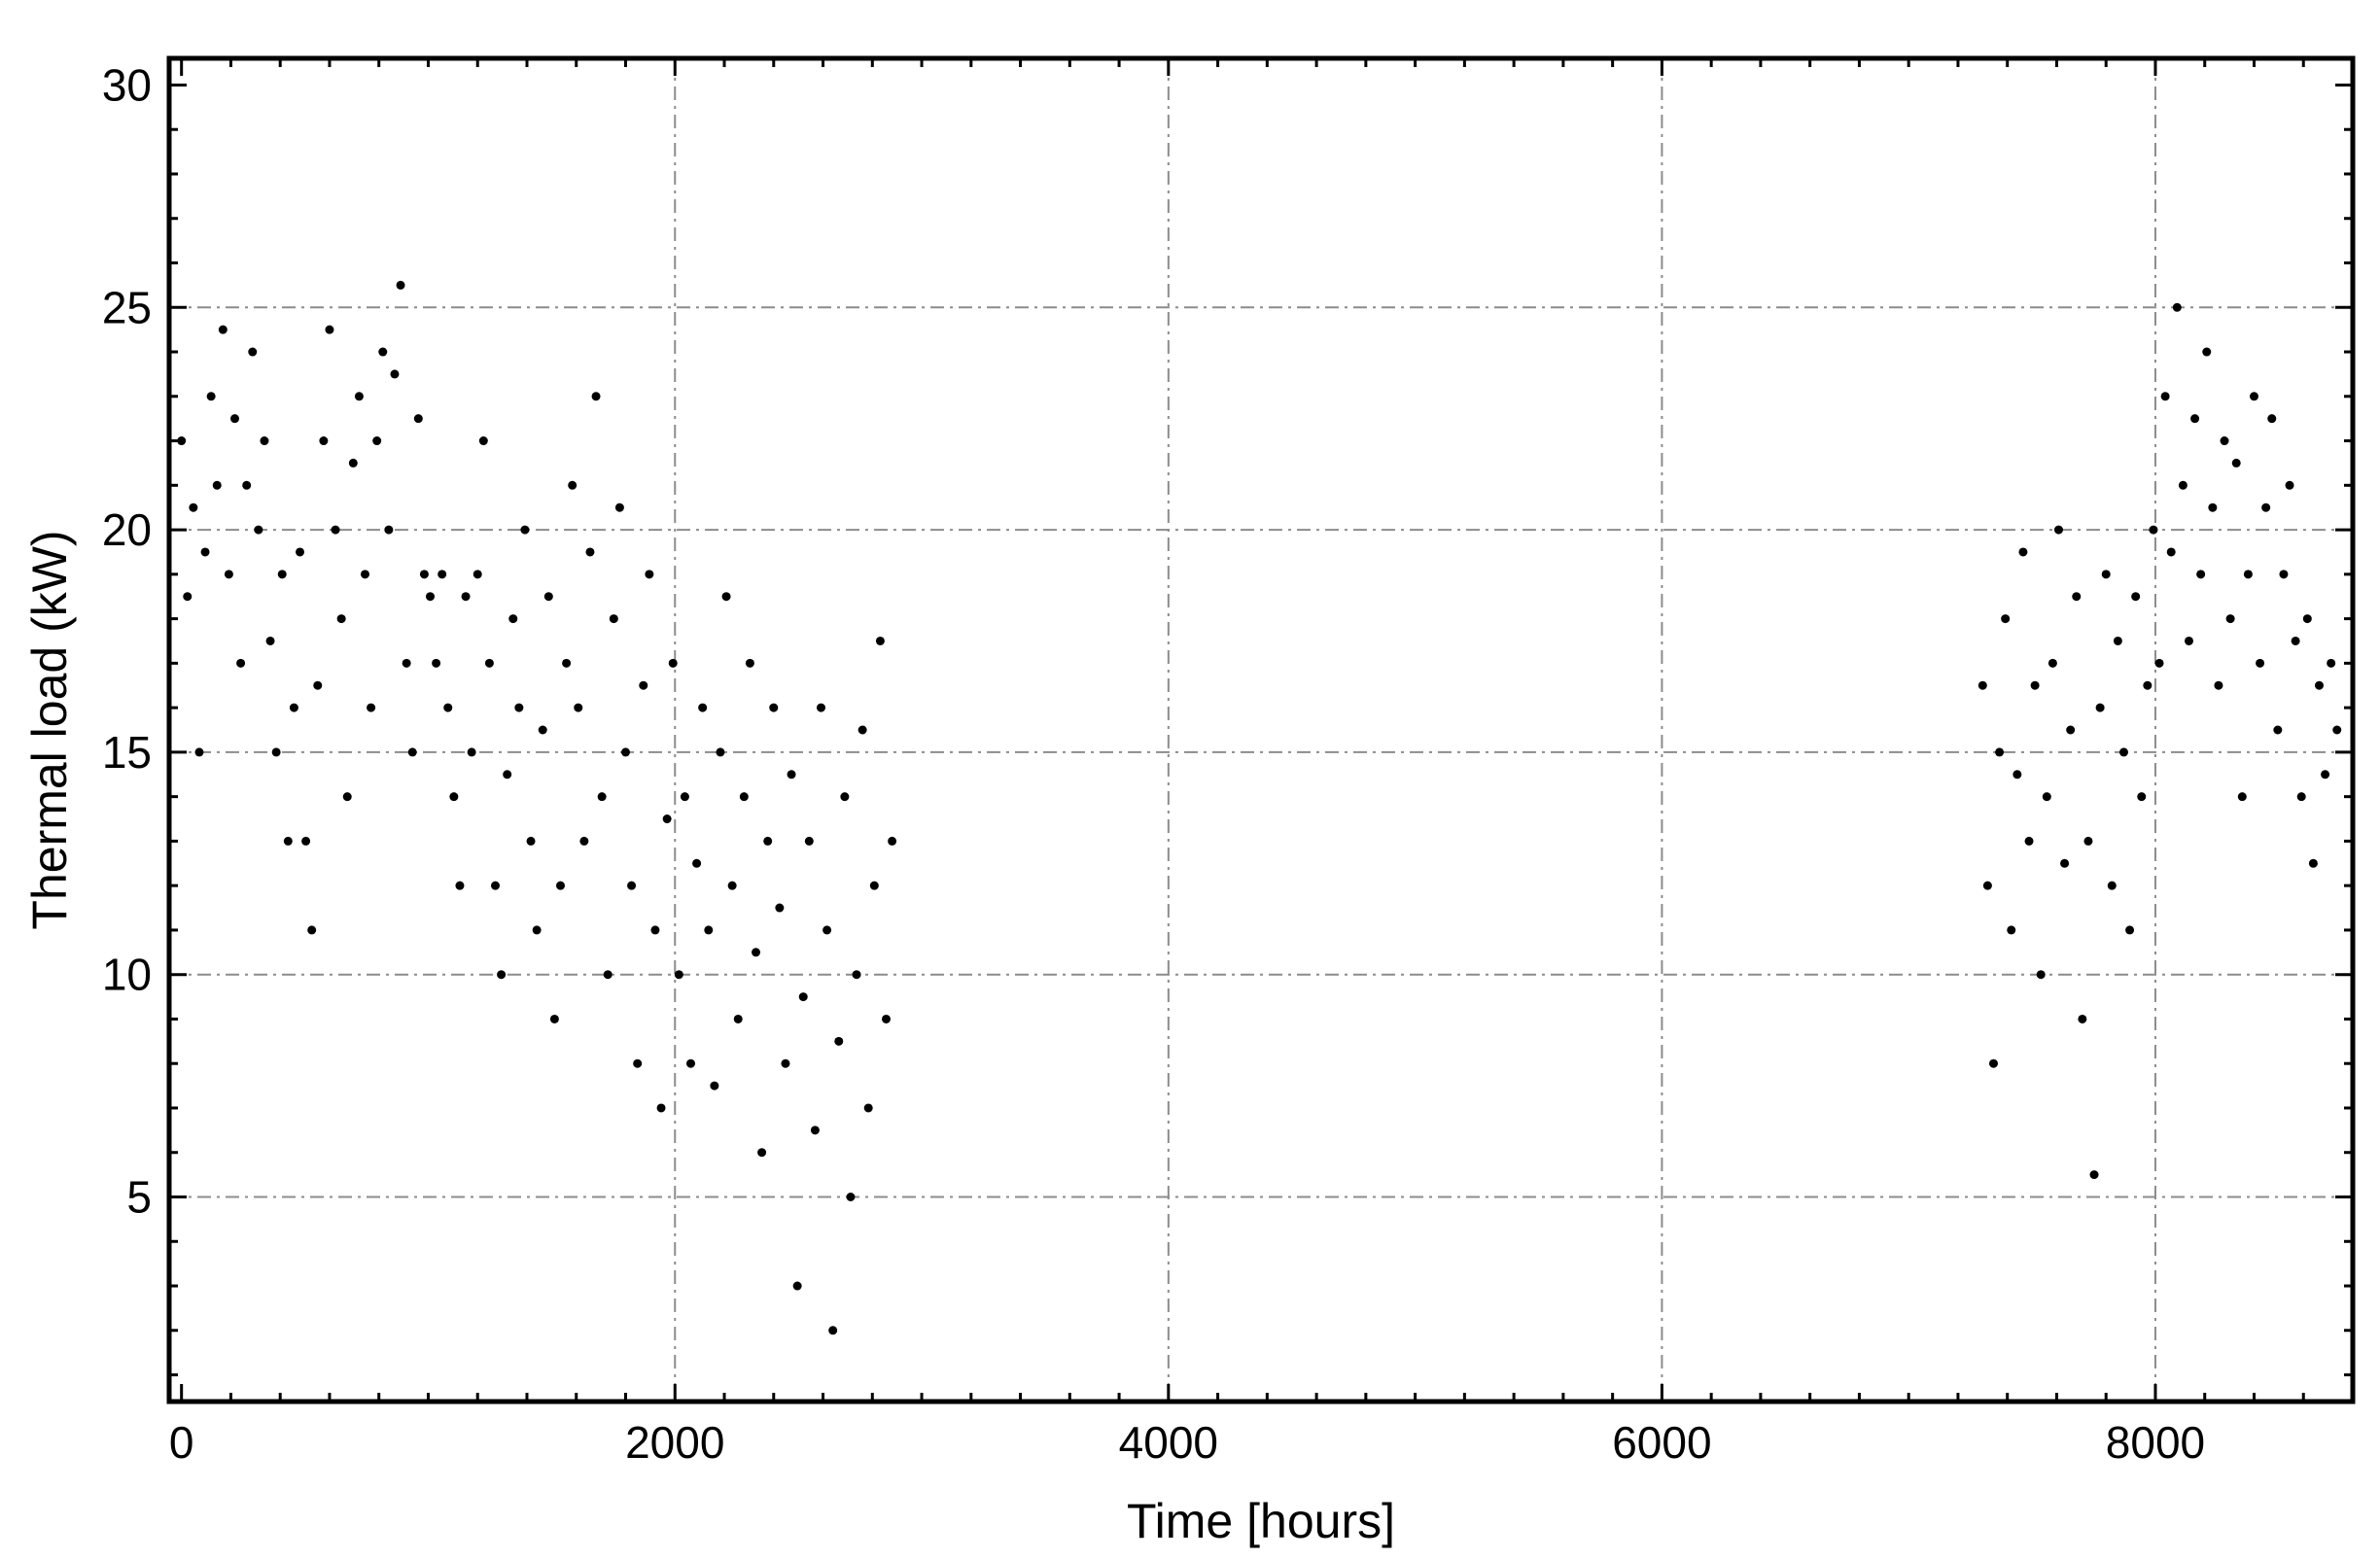 The image size is (2380, 1559). I want to click on x-axis-label: Time [hours], so click(1261, 1521).